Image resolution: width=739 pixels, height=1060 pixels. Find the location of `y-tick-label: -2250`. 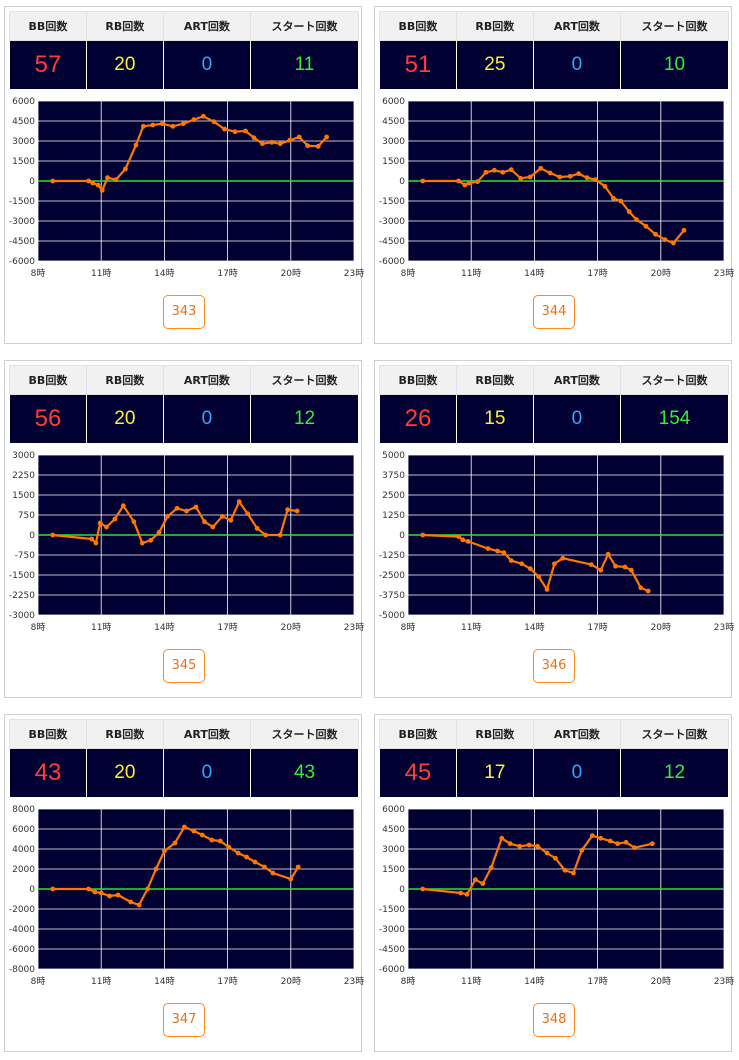

y-tick-label: -2250 is located at coordinates (22, 596).